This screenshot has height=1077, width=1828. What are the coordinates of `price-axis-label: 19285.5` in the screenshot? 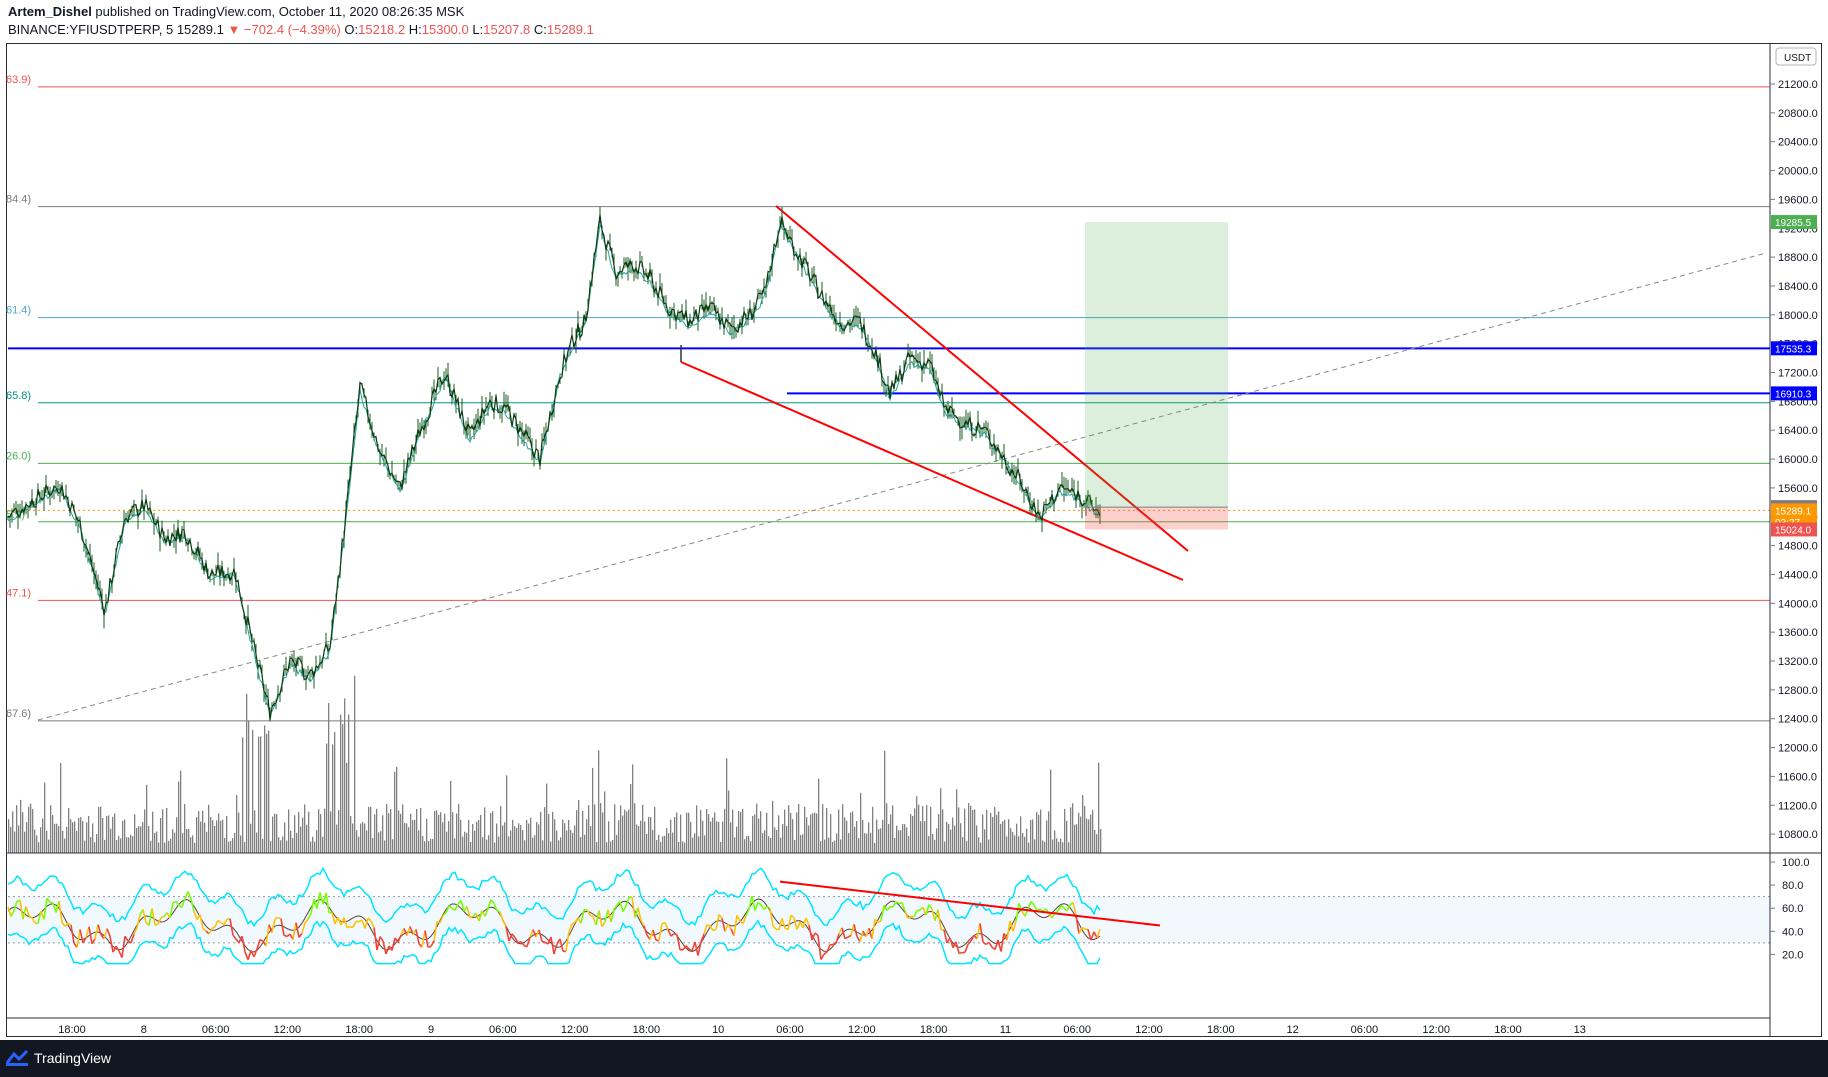 It's located at (1793, 223).